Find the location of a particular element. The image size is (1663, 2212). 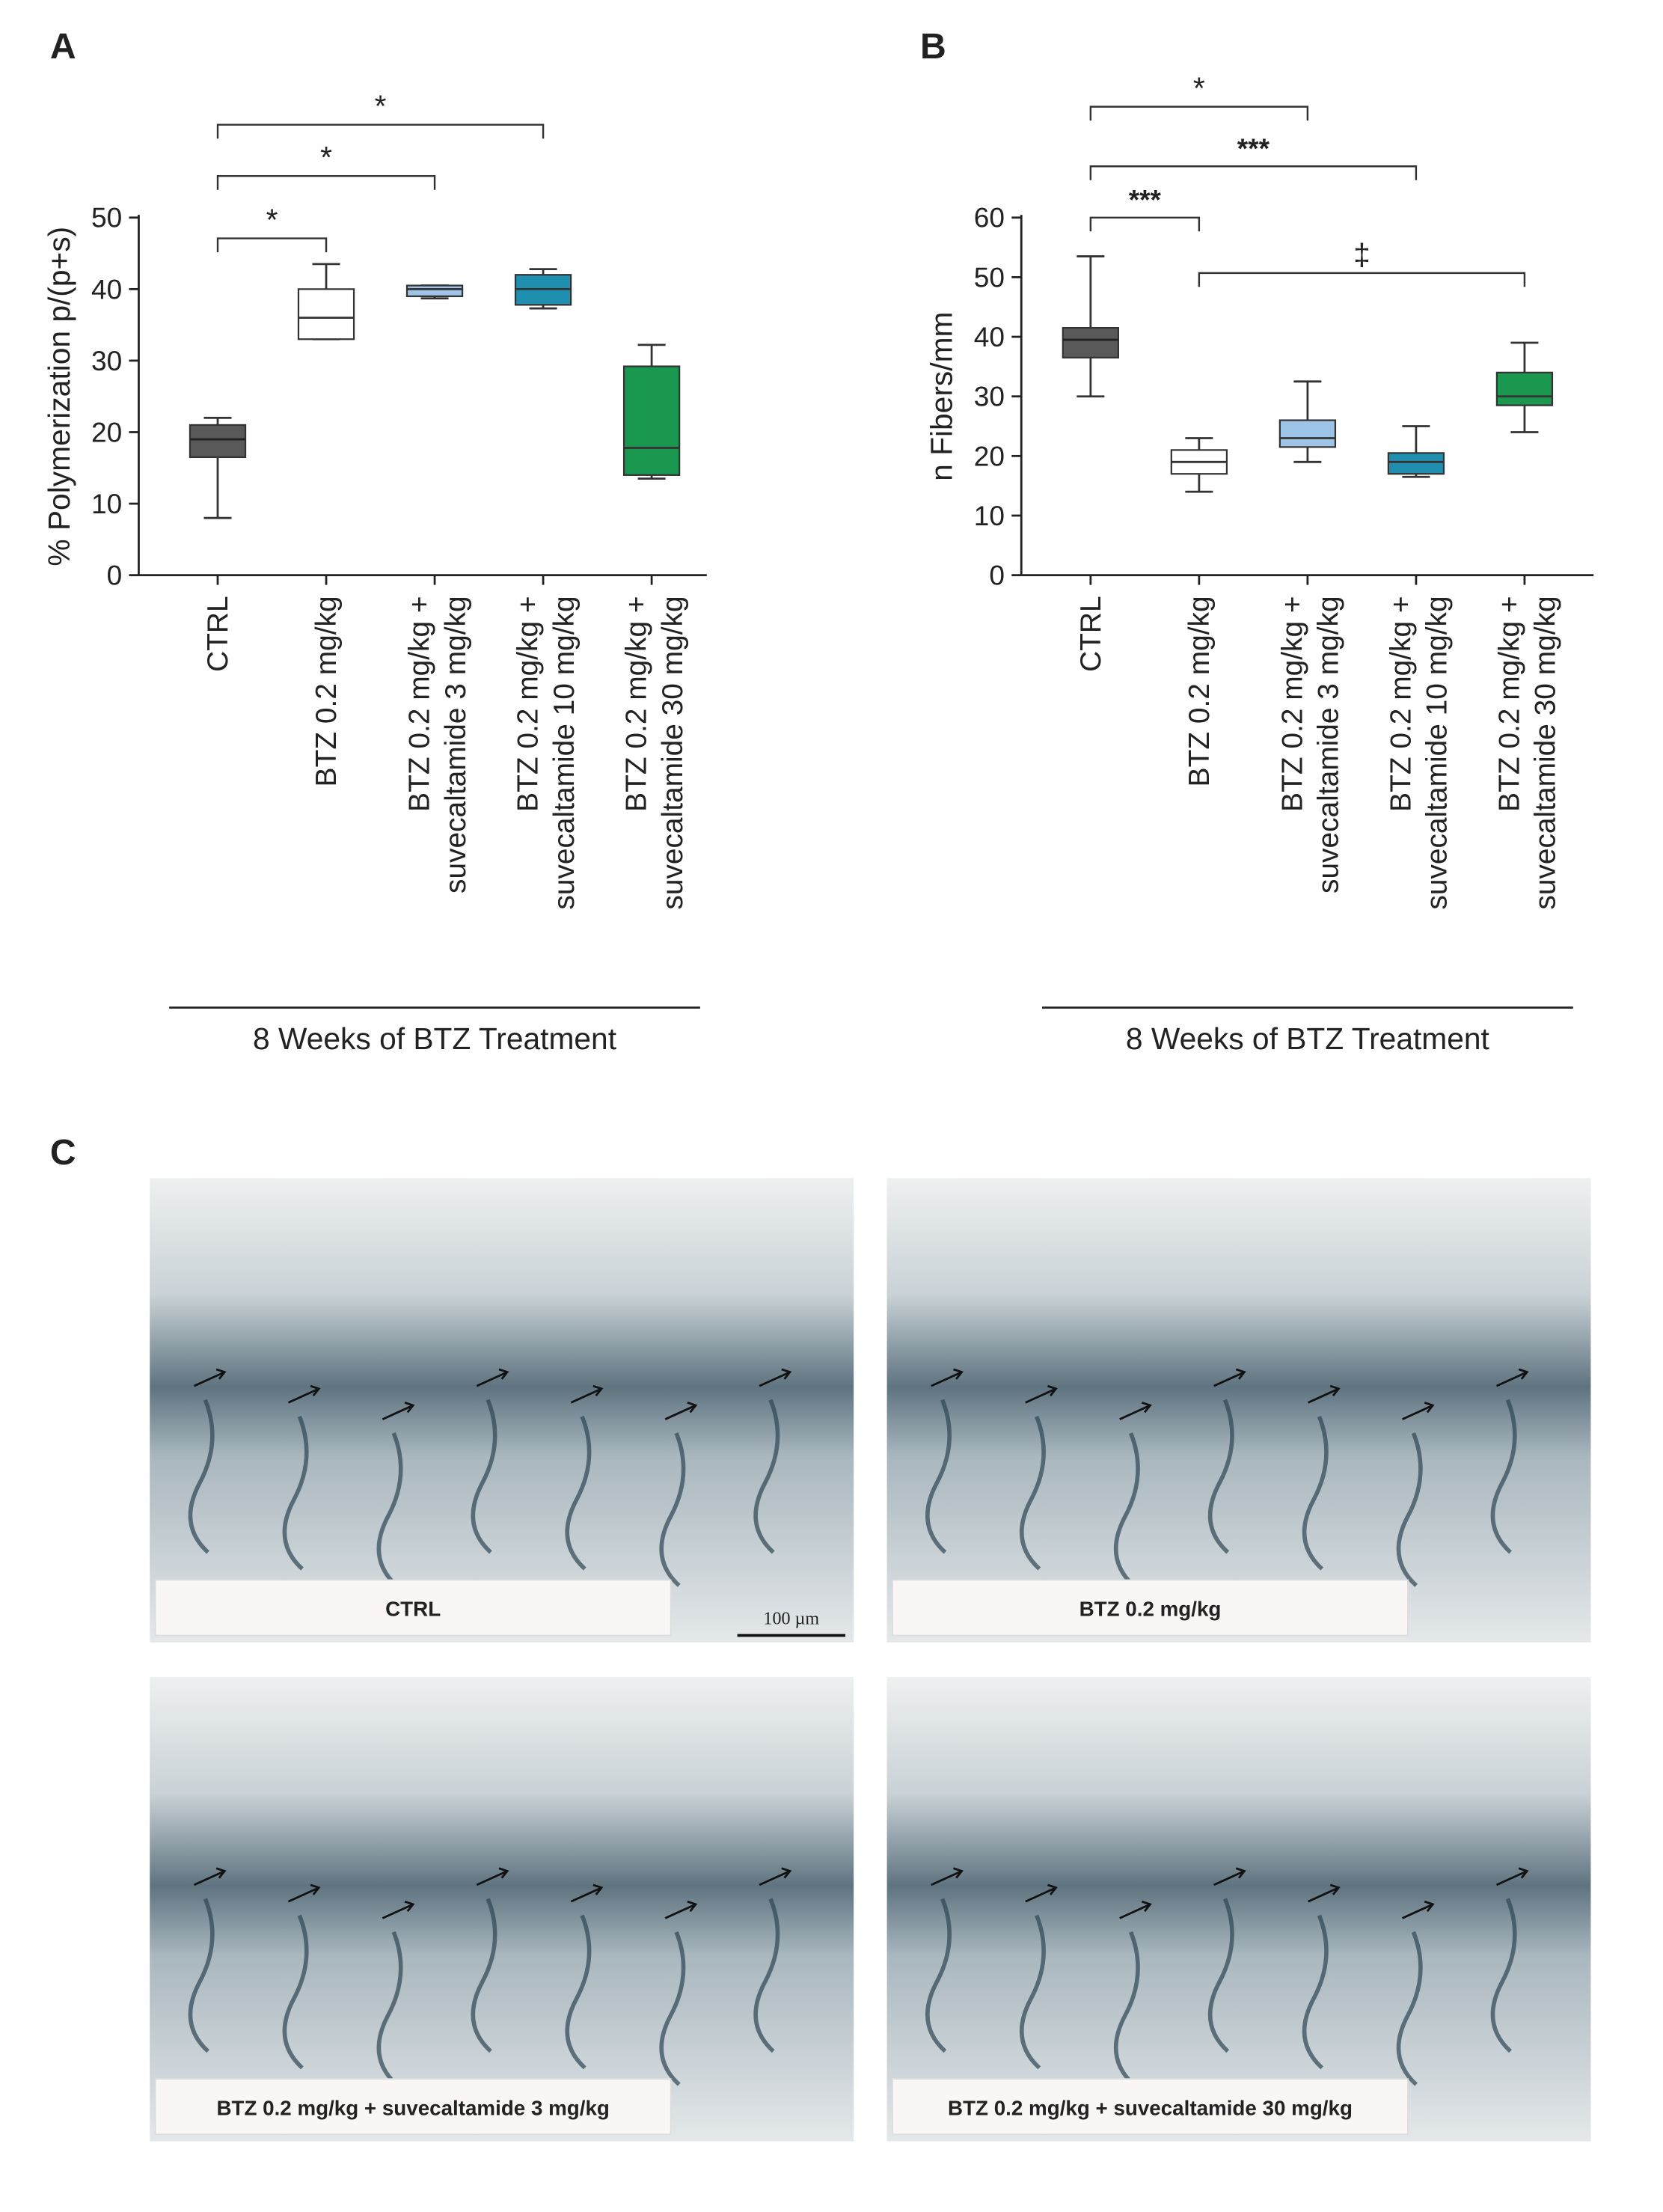

significance-label: ‡ is located at coordinates (1361, 254).